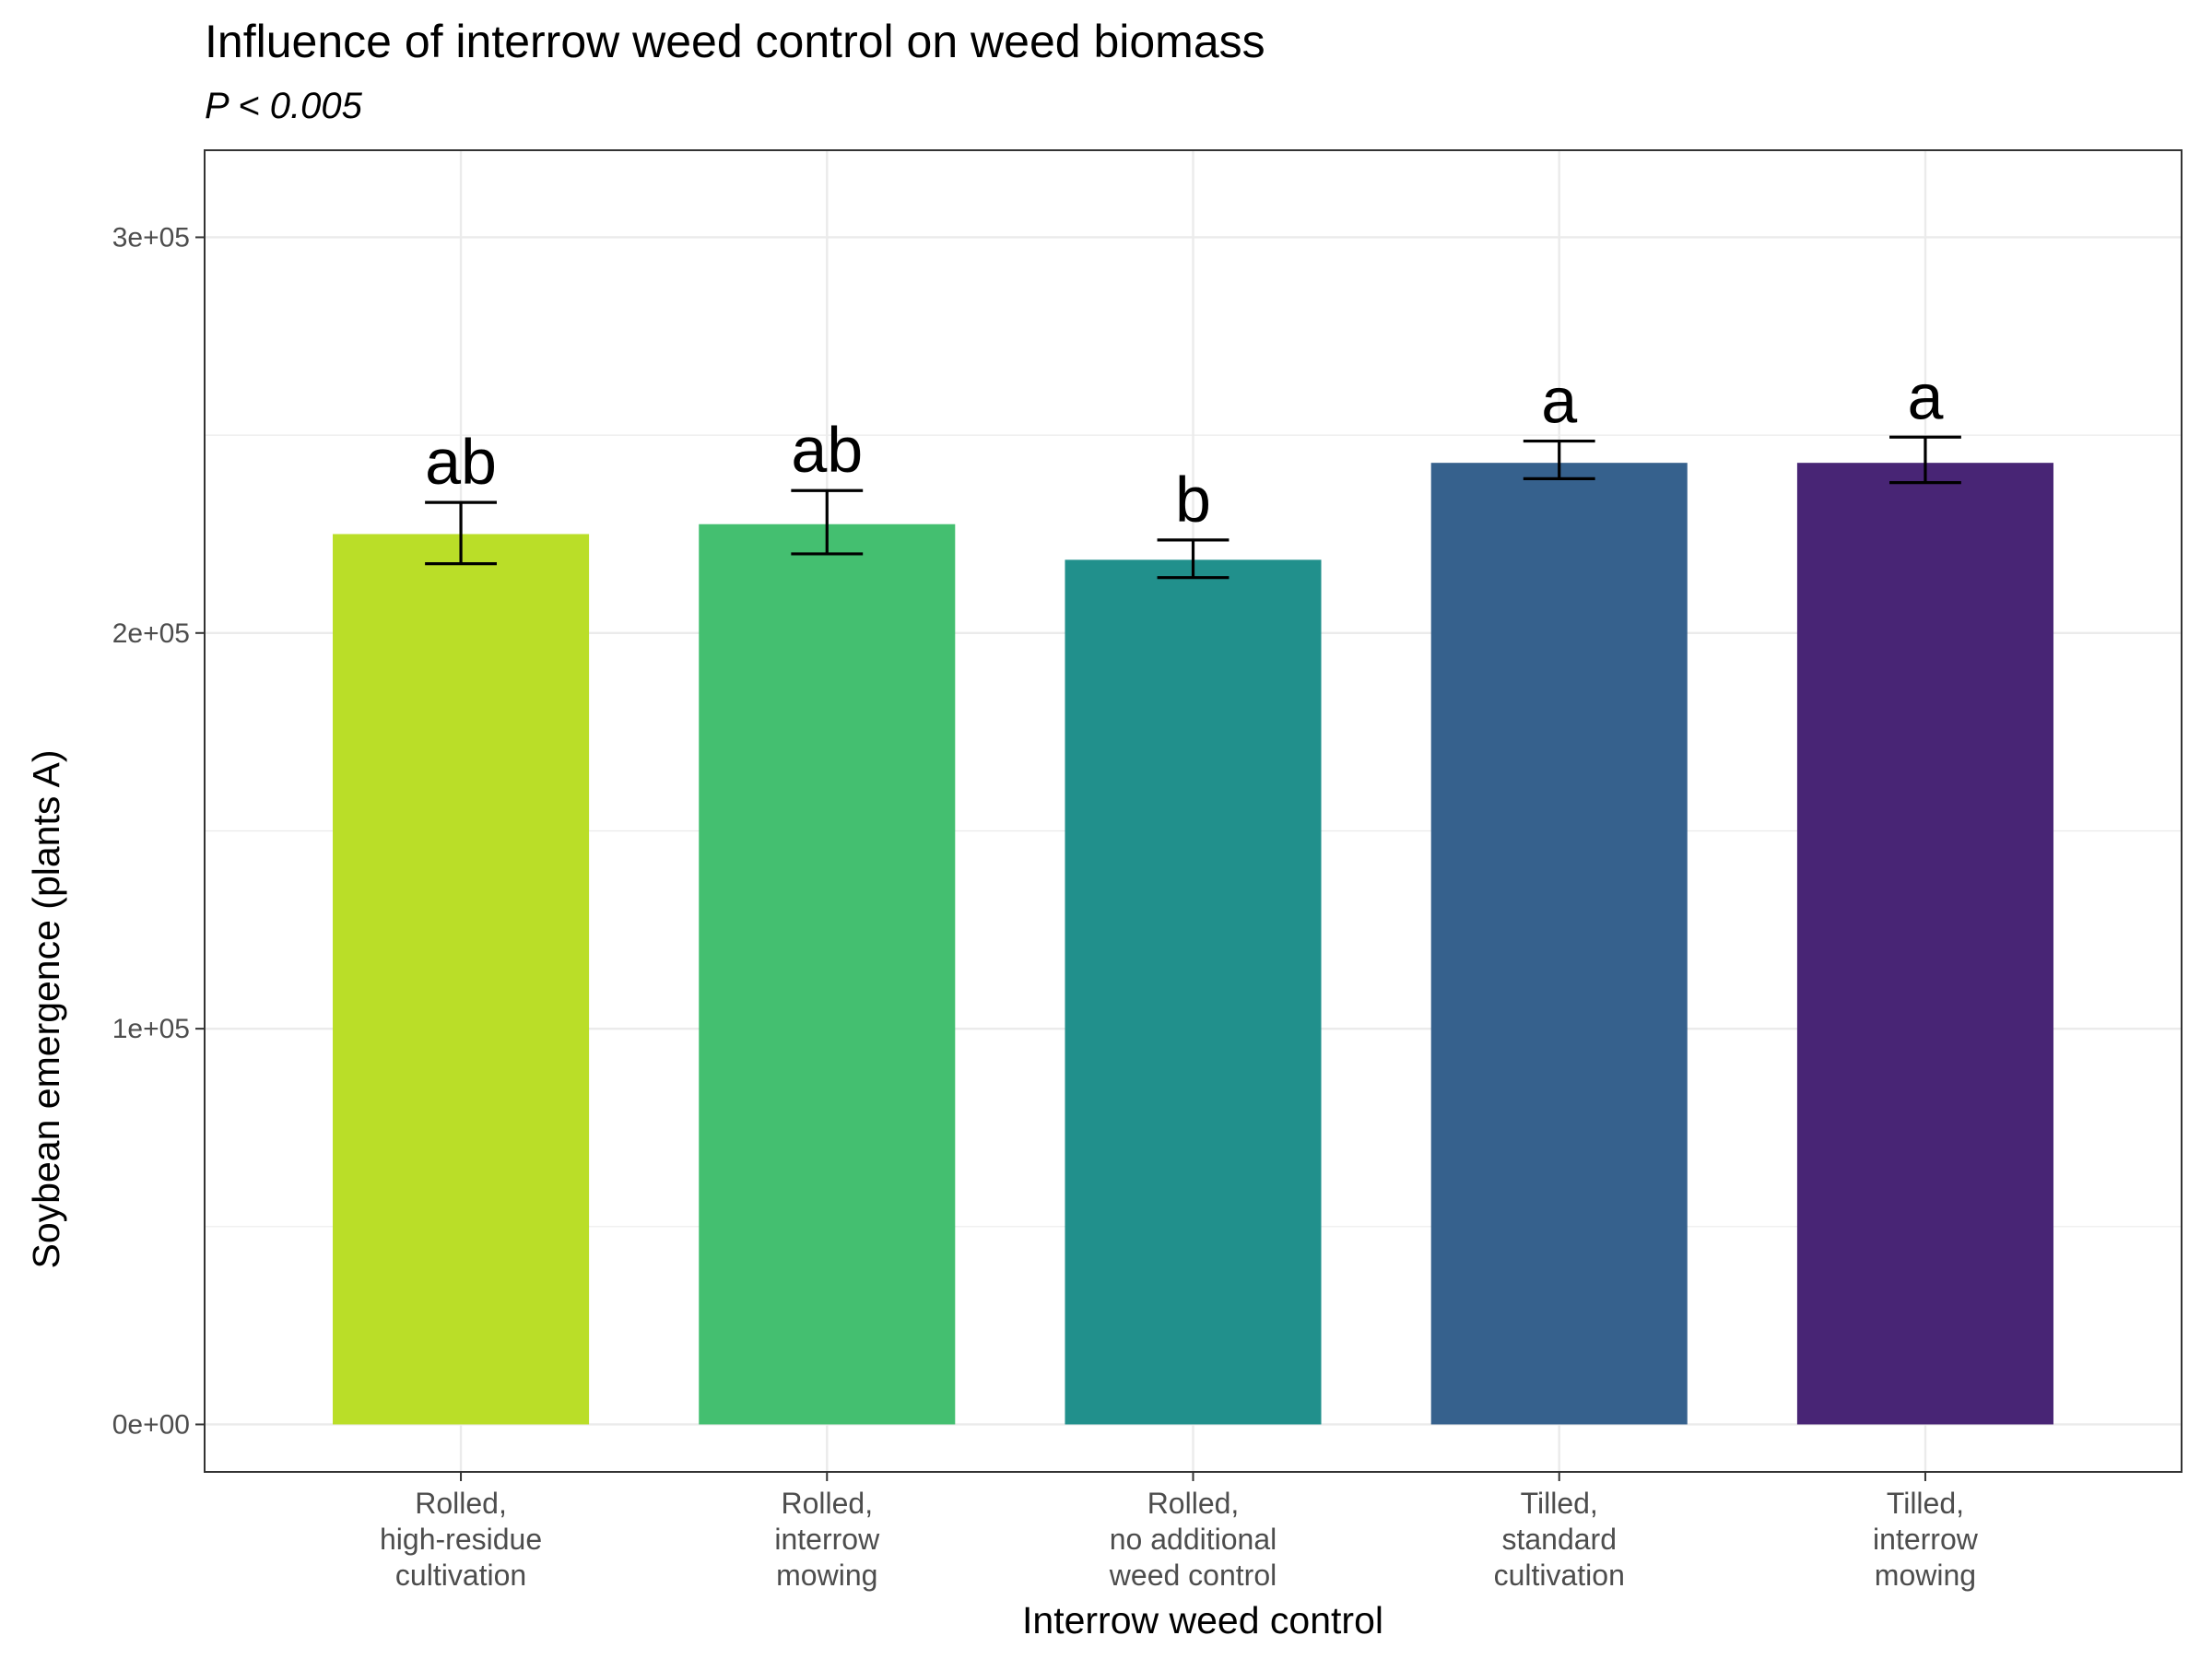  I want to click on y-axis-title: Soybean emergence (plants A), so click(46, 1009).